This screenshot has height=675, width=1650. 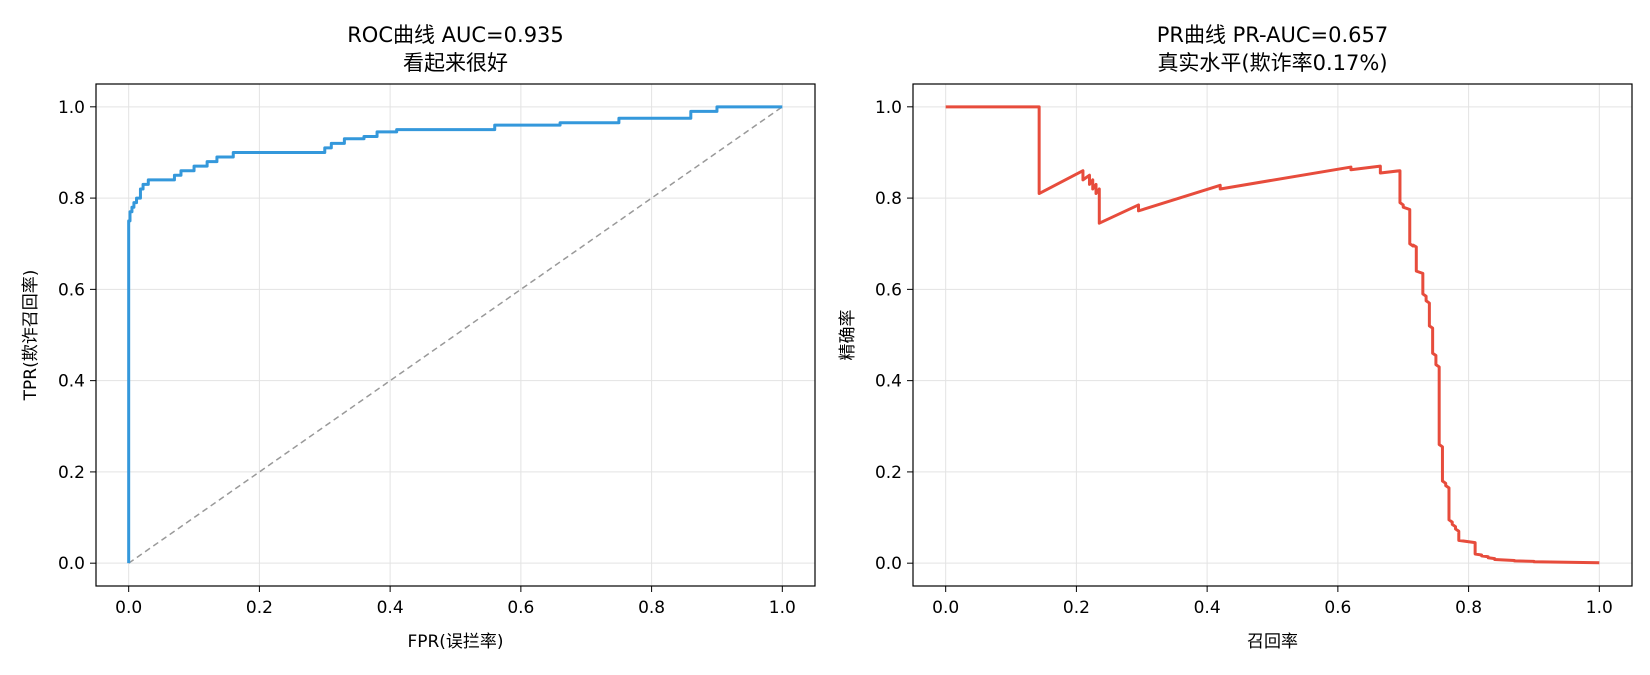 I want to click on roc-x-tick-label: 0.8, so click(x=651, y=608).